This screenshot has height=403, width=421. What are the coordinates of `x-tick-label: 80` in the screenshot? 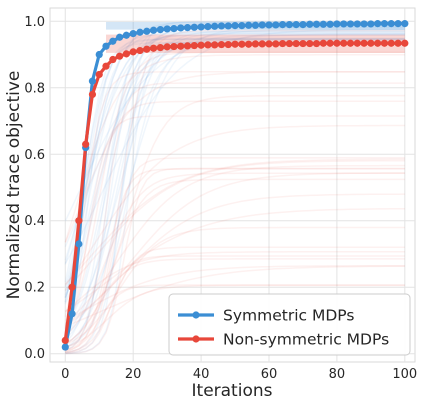 It's located at (337, 374).